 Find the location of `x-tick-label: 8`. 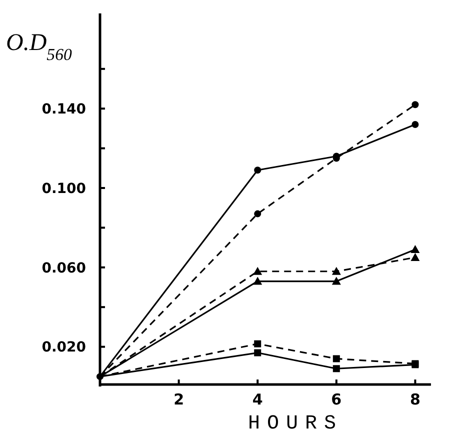

x-tick-label: 8 is located at coordinates (415, 399).